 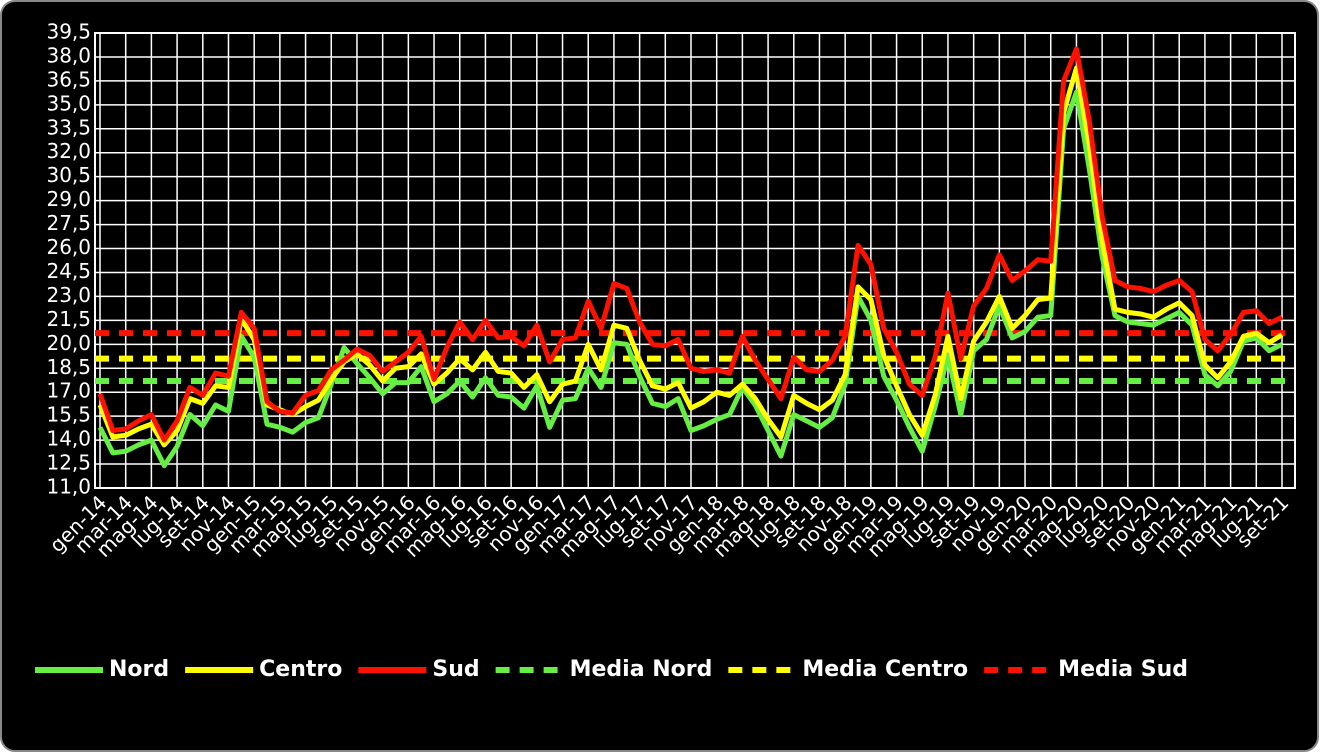 I want to click on y-tick-label: 27,5, so click(x=68, y=223).